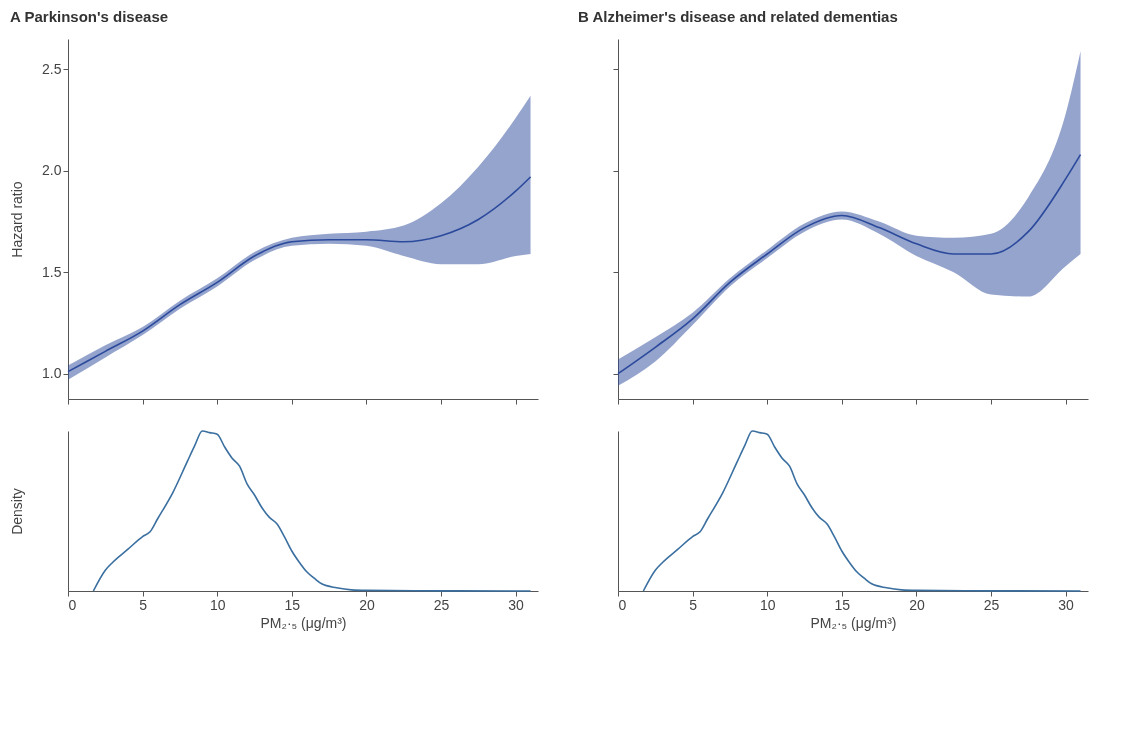 Image resolution: width=1125 pixels, height=730 pixels. What do you see at coordinates (738, 16) in the screenshot?
I see `chart-title: B Alzheimer's disease and related dementias` at bounding box center [738, 16].